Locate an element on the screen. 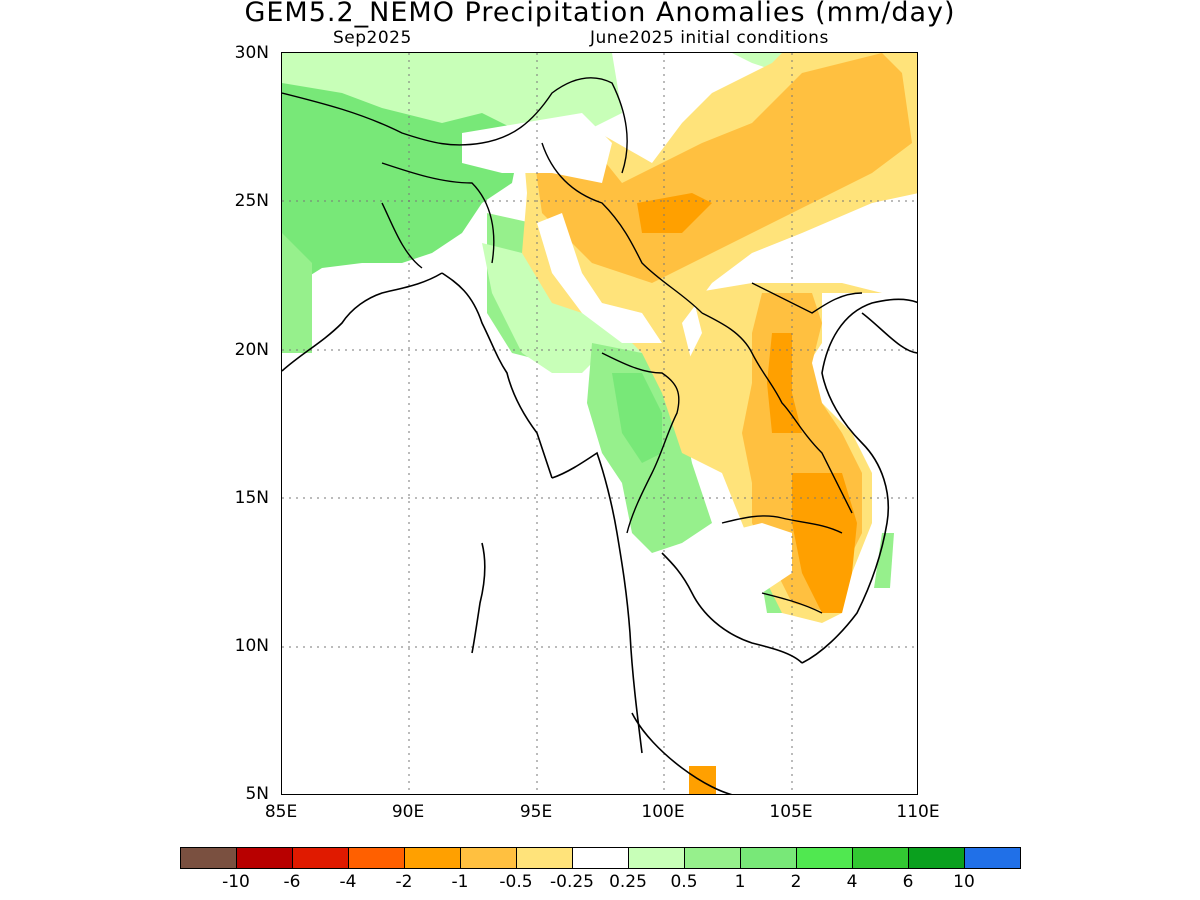  anomaly-region-light-orange-china is located at coordinates (722, 168).